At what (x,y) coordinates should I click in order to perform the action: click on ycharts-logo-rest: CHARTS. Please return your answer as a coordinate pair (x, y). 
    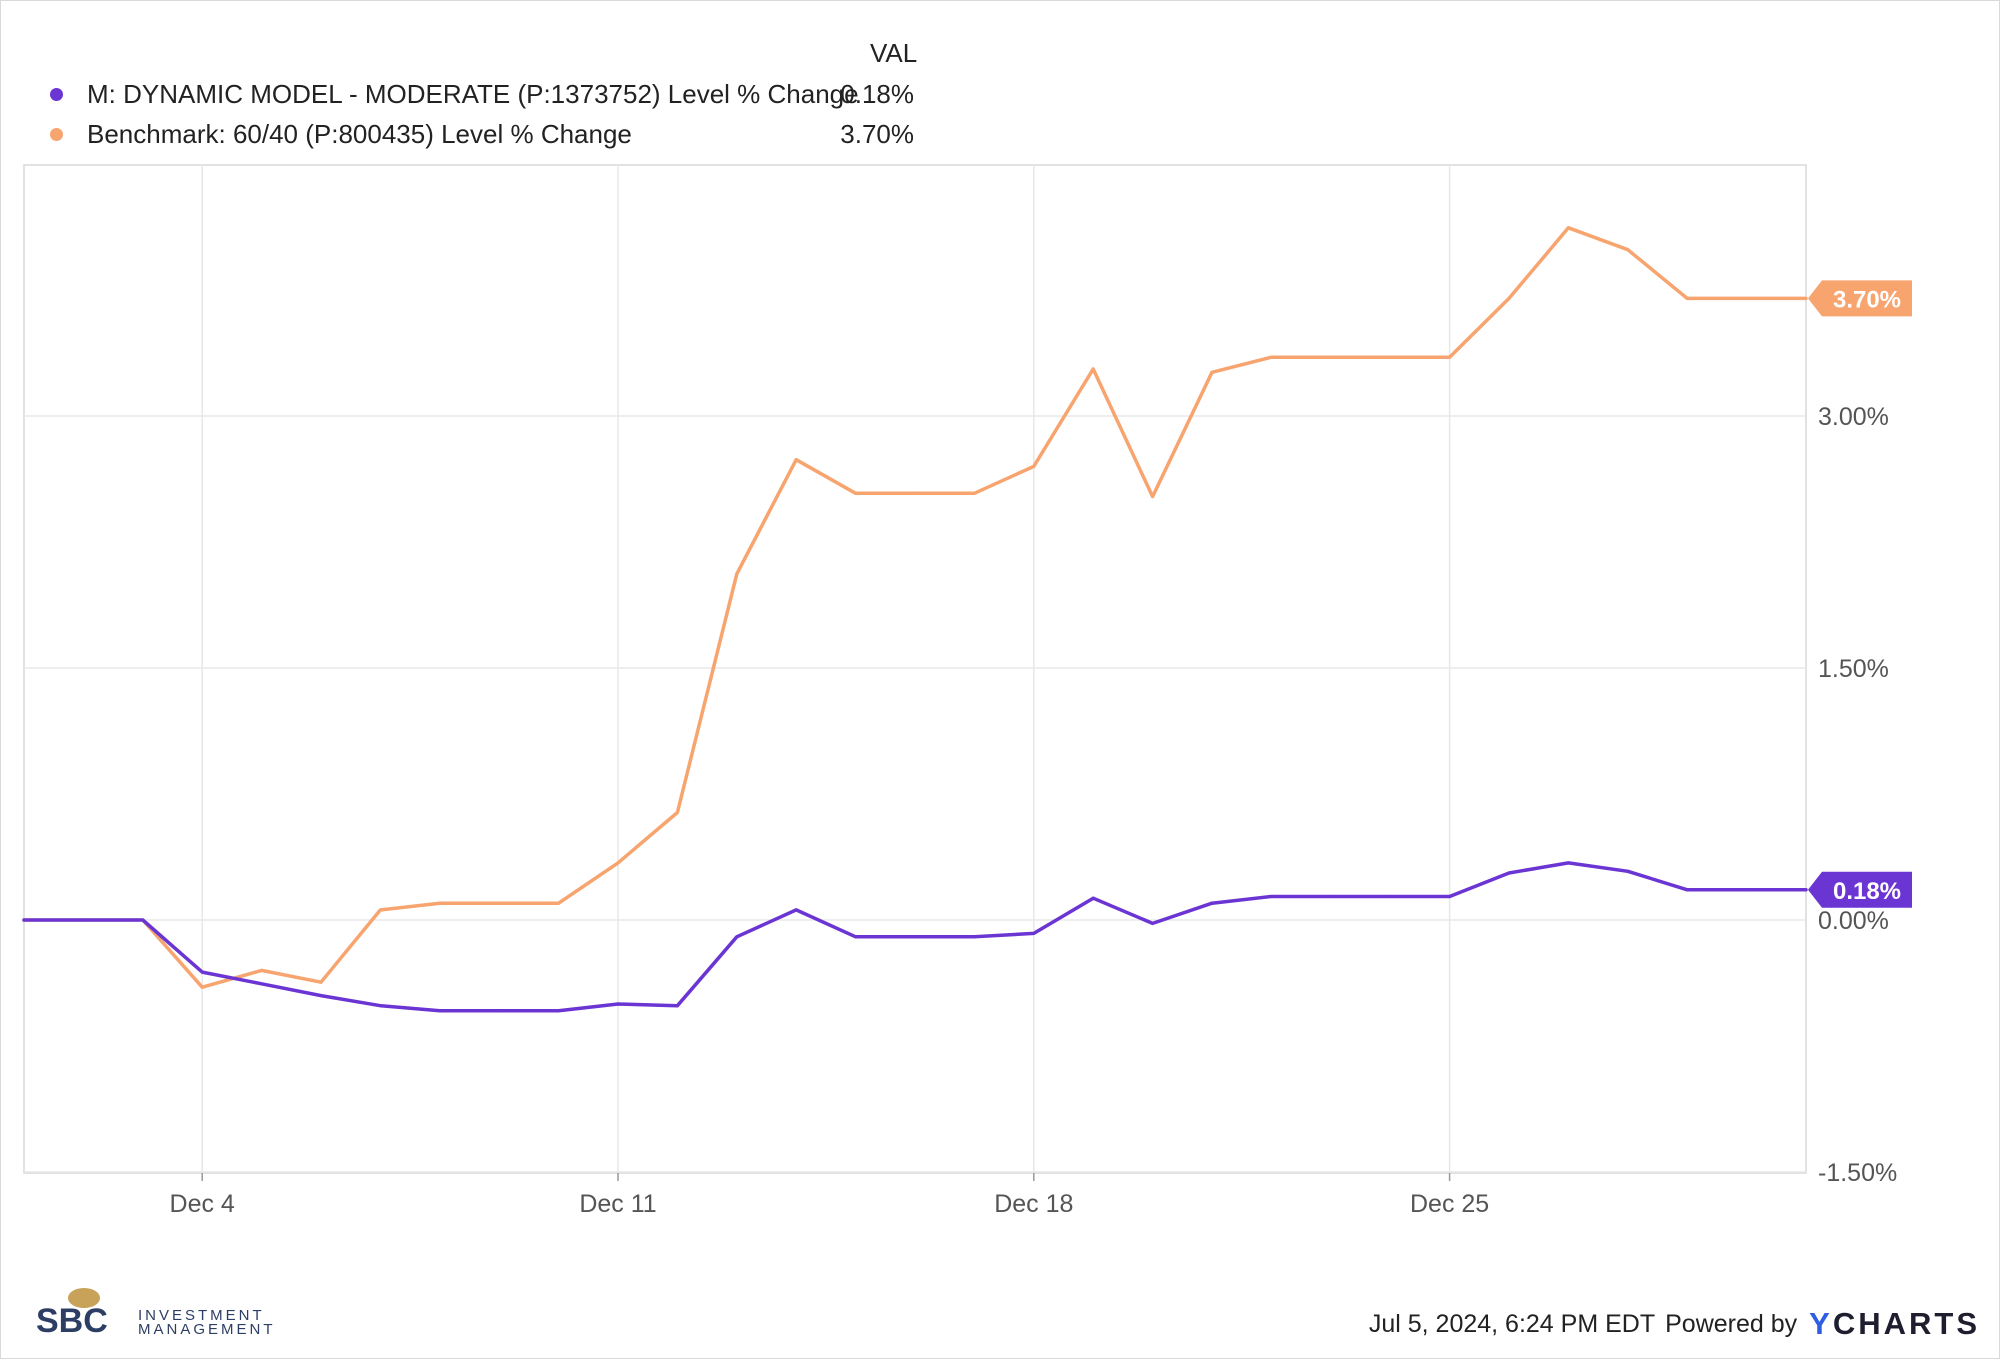
    Looking at the image, I should click on (1906, 1323).